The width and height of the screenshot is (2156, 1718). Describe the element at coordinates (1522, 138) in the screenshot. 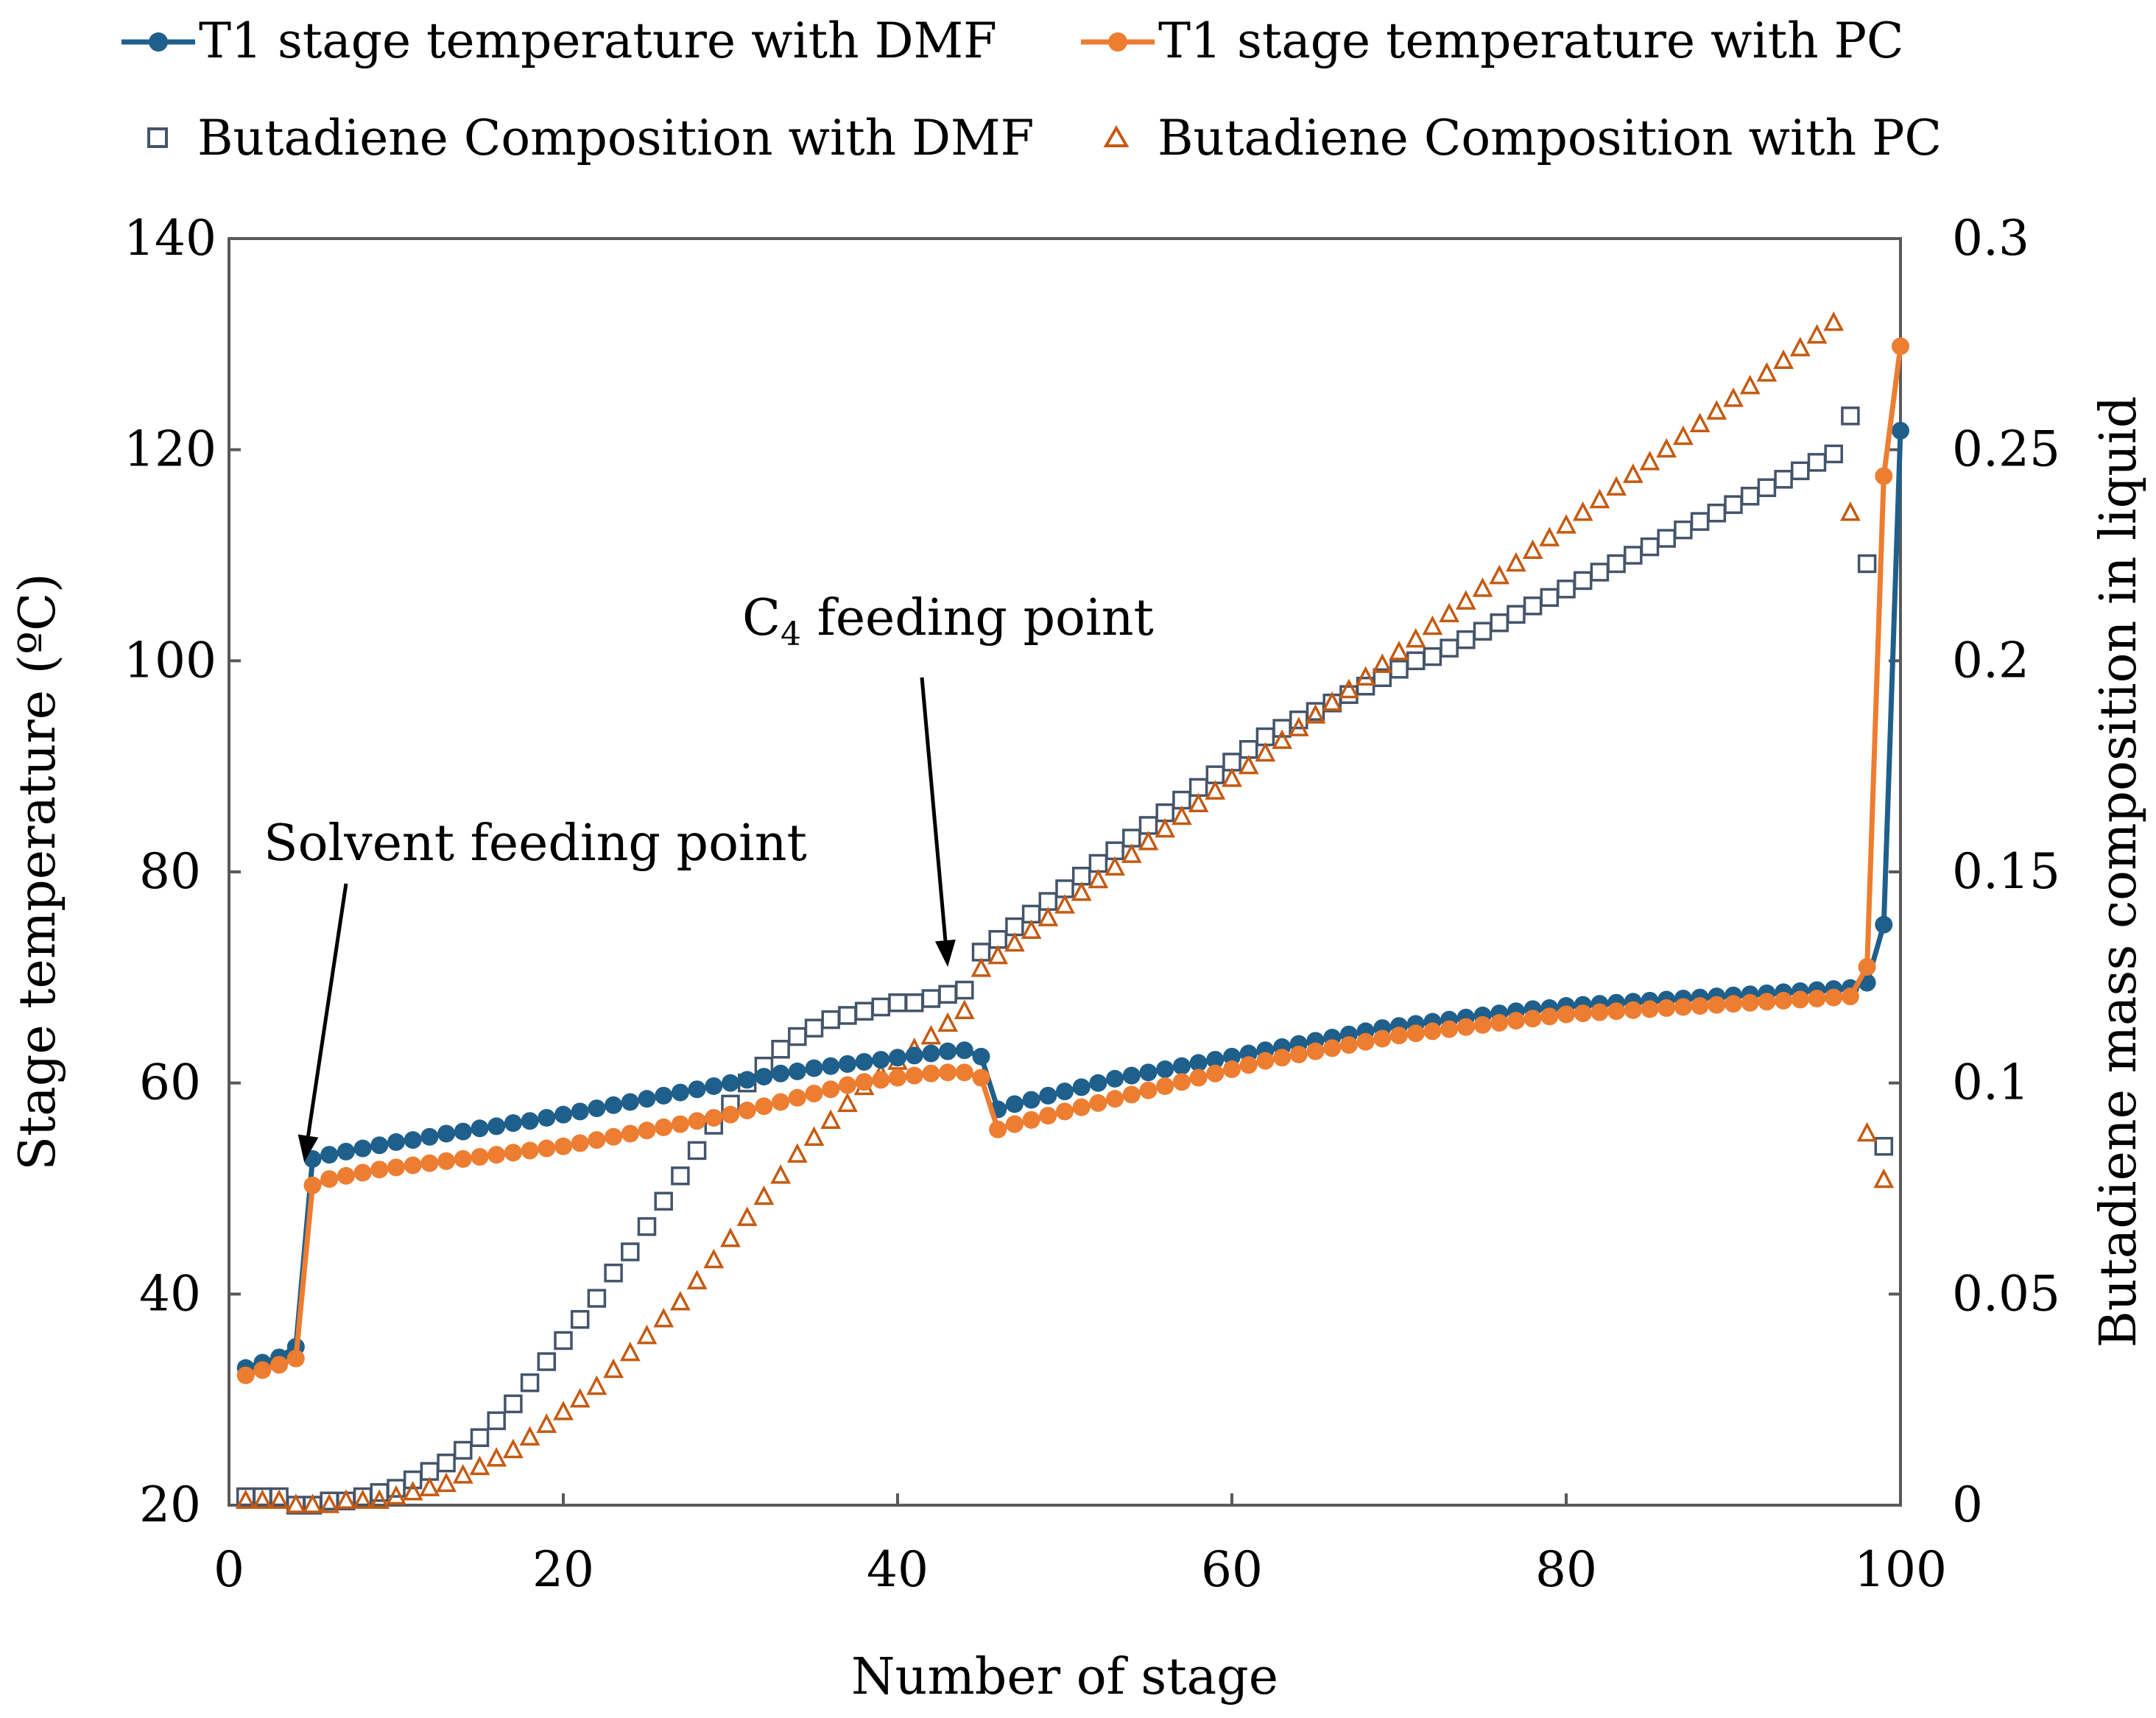

I see `legend-entry-pc-comp: Butadiene Composition with PC` at that location.